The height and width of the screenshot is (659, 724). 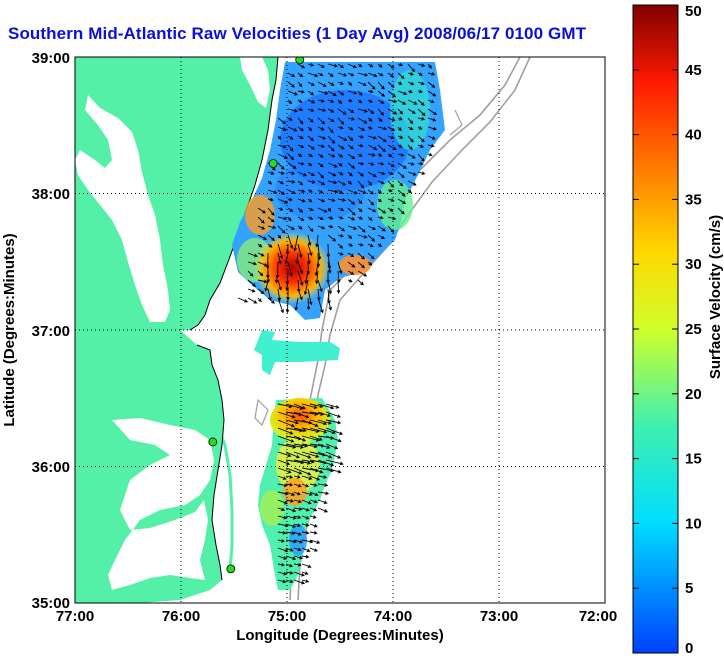 I want to click on colorbar-tick-label: 0, so click(x=689, y=648).